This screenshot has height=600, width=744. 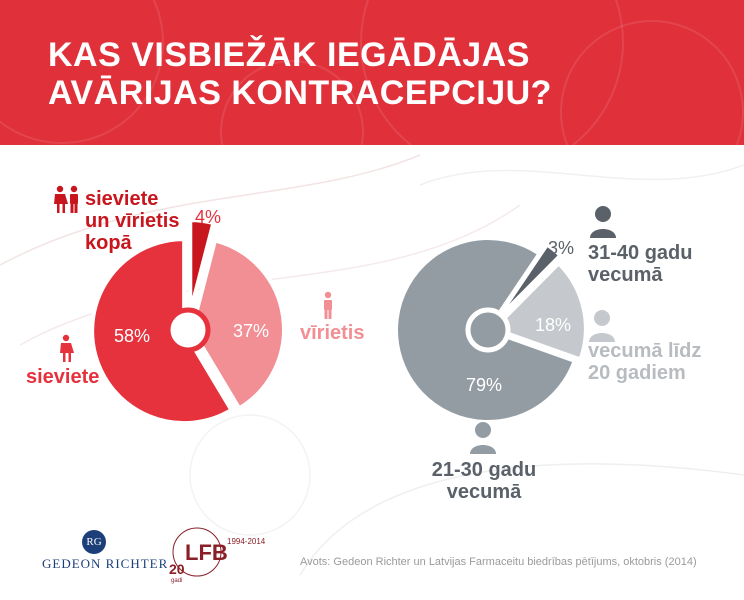 I want to click on lfb-logo: LFB 1994-2014 20 gadi, so click(x=217, y=555).